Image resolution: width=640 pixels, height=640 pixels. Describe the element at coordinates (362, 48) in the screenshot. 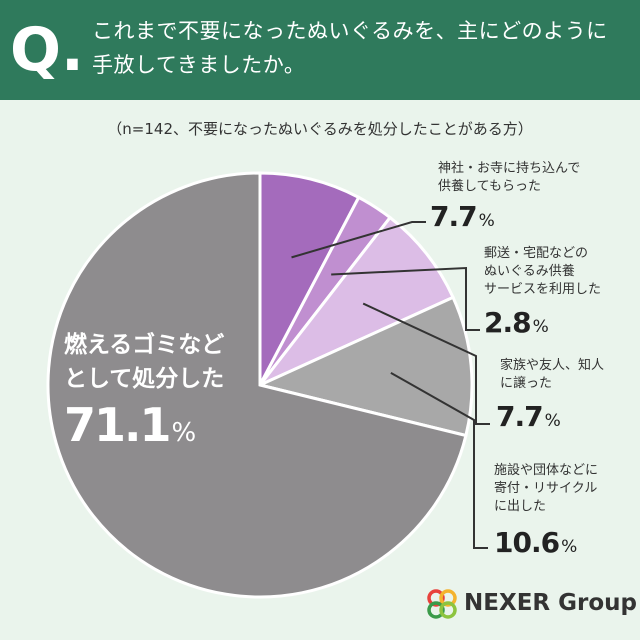

I see `question-text: これまで不要になったぬいぐるみを、主にどのように 手放してきましたか。` at that location.